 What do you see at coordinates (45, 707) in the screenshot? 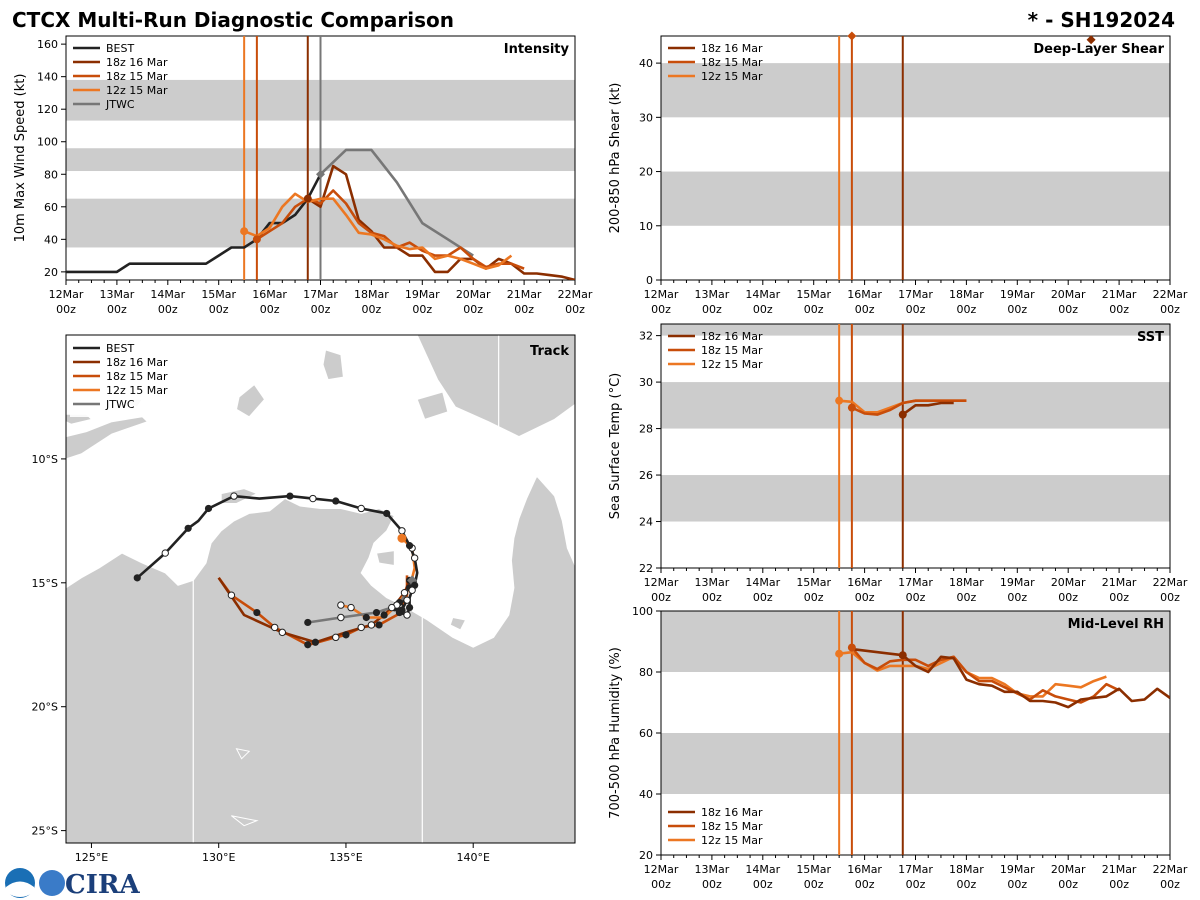
I see `y-tick-label: 20°S` at bounding box center [45, 707].